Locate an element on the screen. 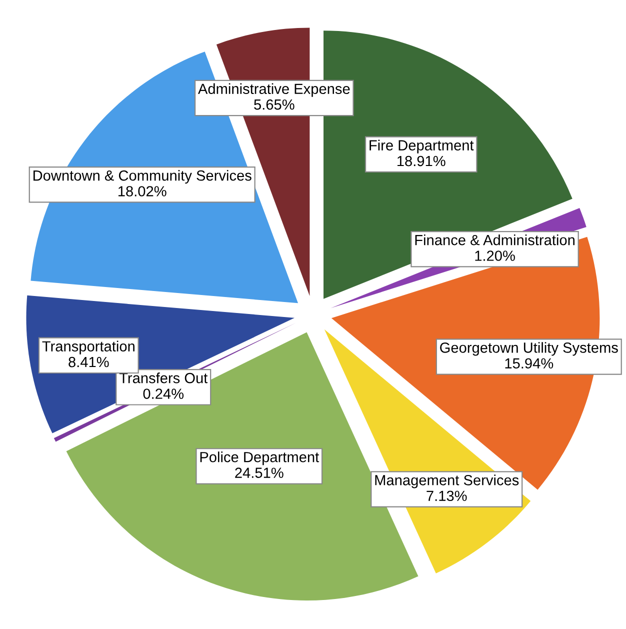 This screenshot has height=629, width=626. slice-label: Police Department is located at coordinates (260, 459).